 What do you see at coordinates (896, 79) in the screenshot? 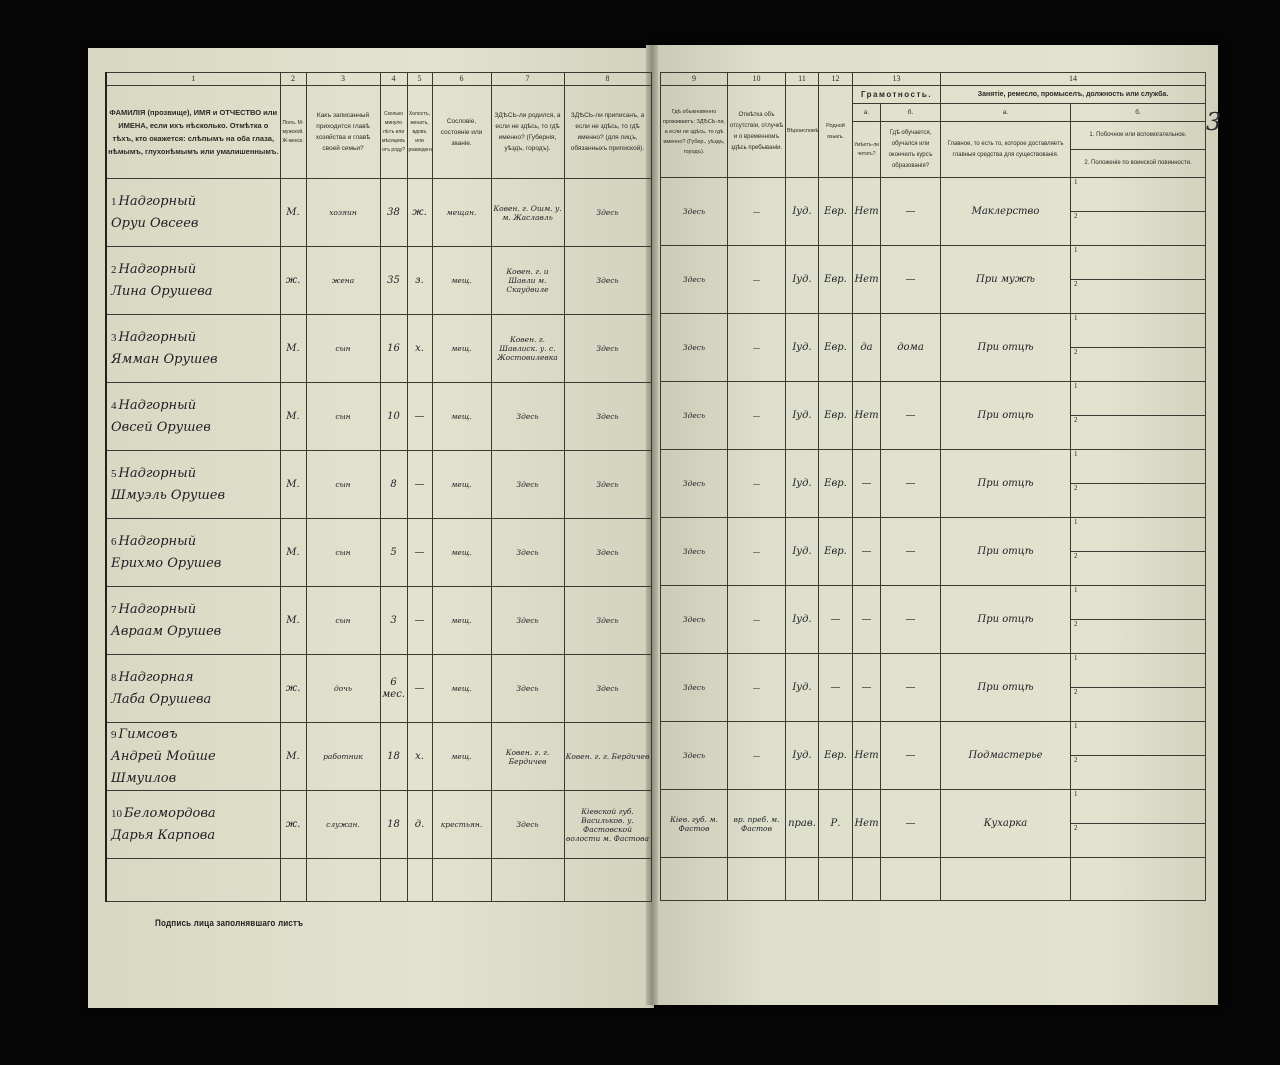
I see `col-number: 13` at bounding box center [896, 79].